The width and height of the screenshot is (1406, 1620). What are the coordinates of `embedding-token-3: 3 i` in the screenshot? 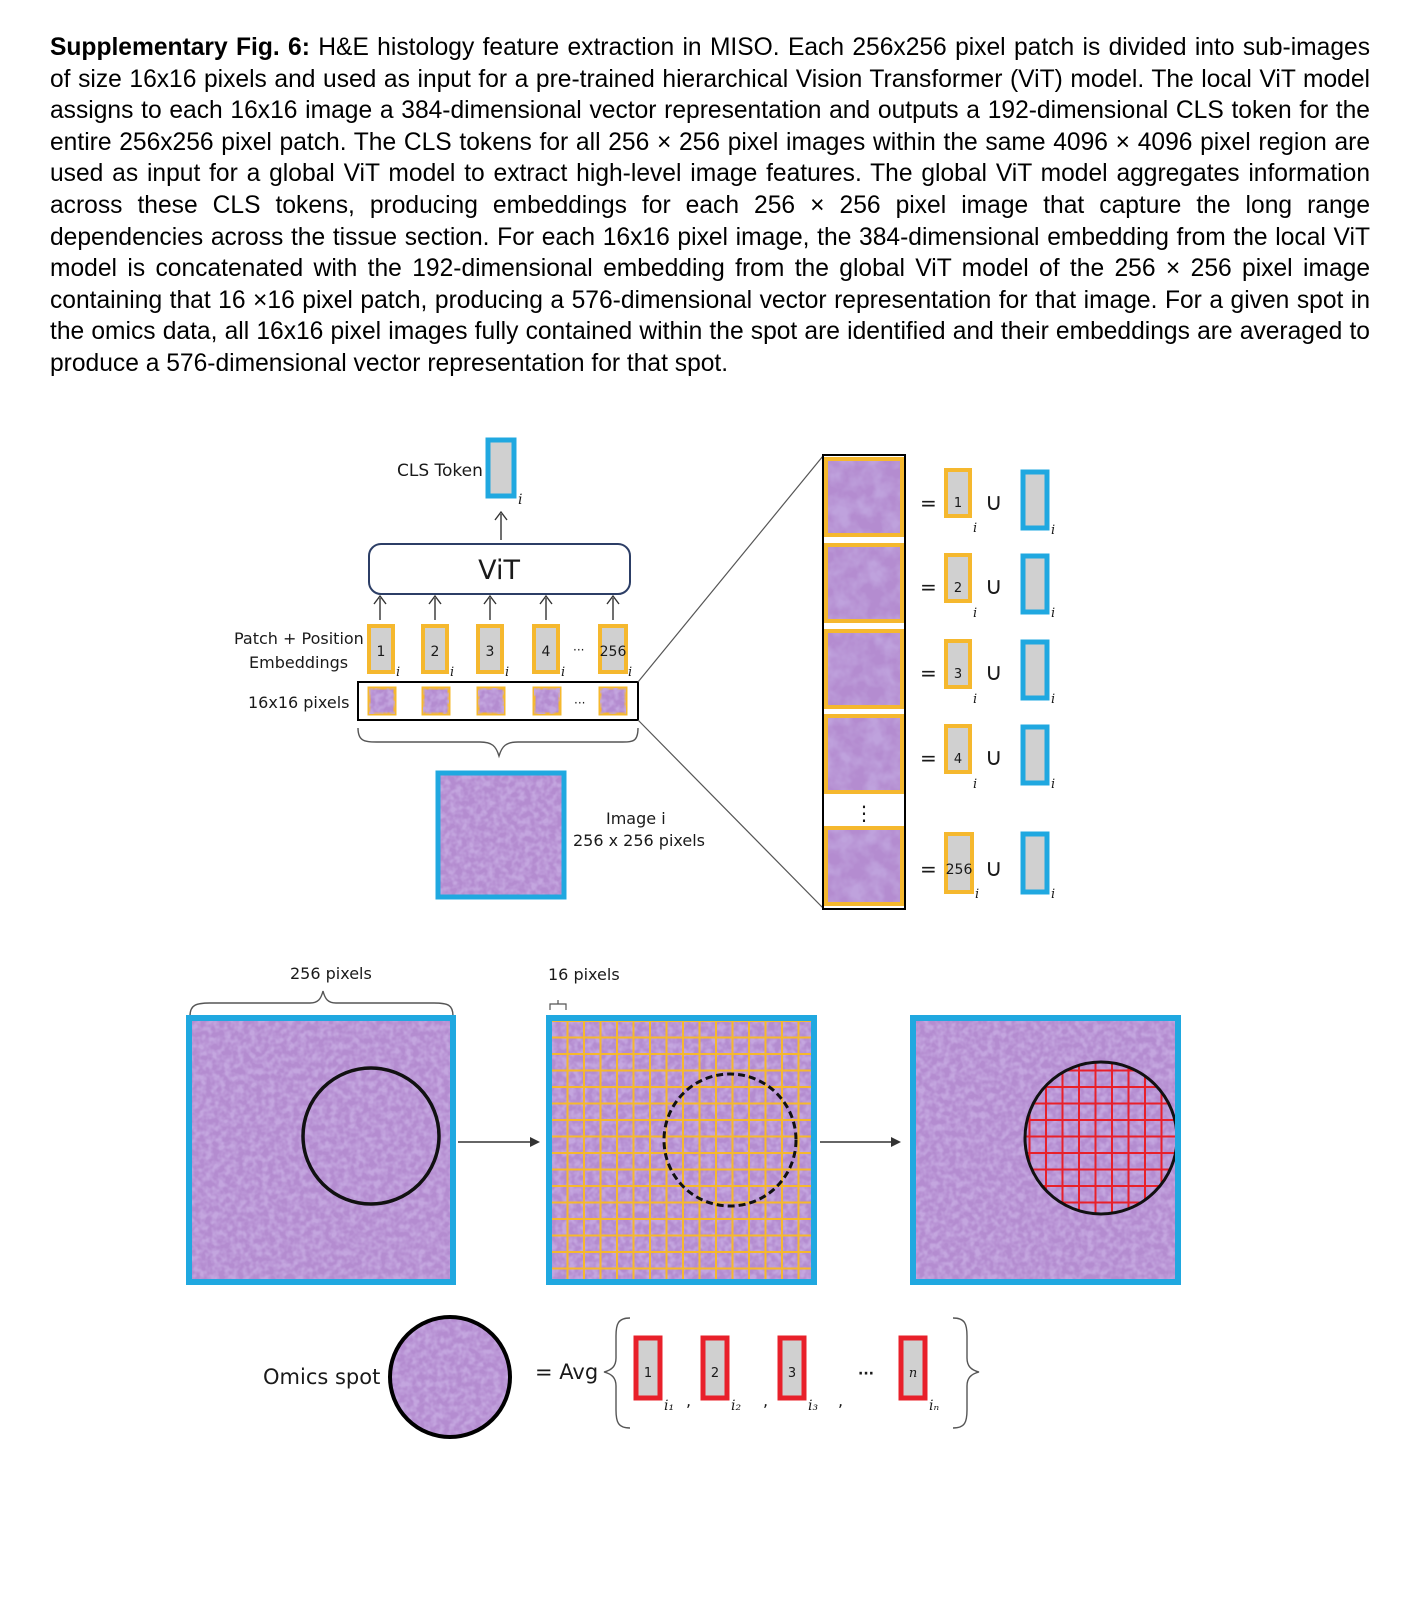 It's located at (492, 652).